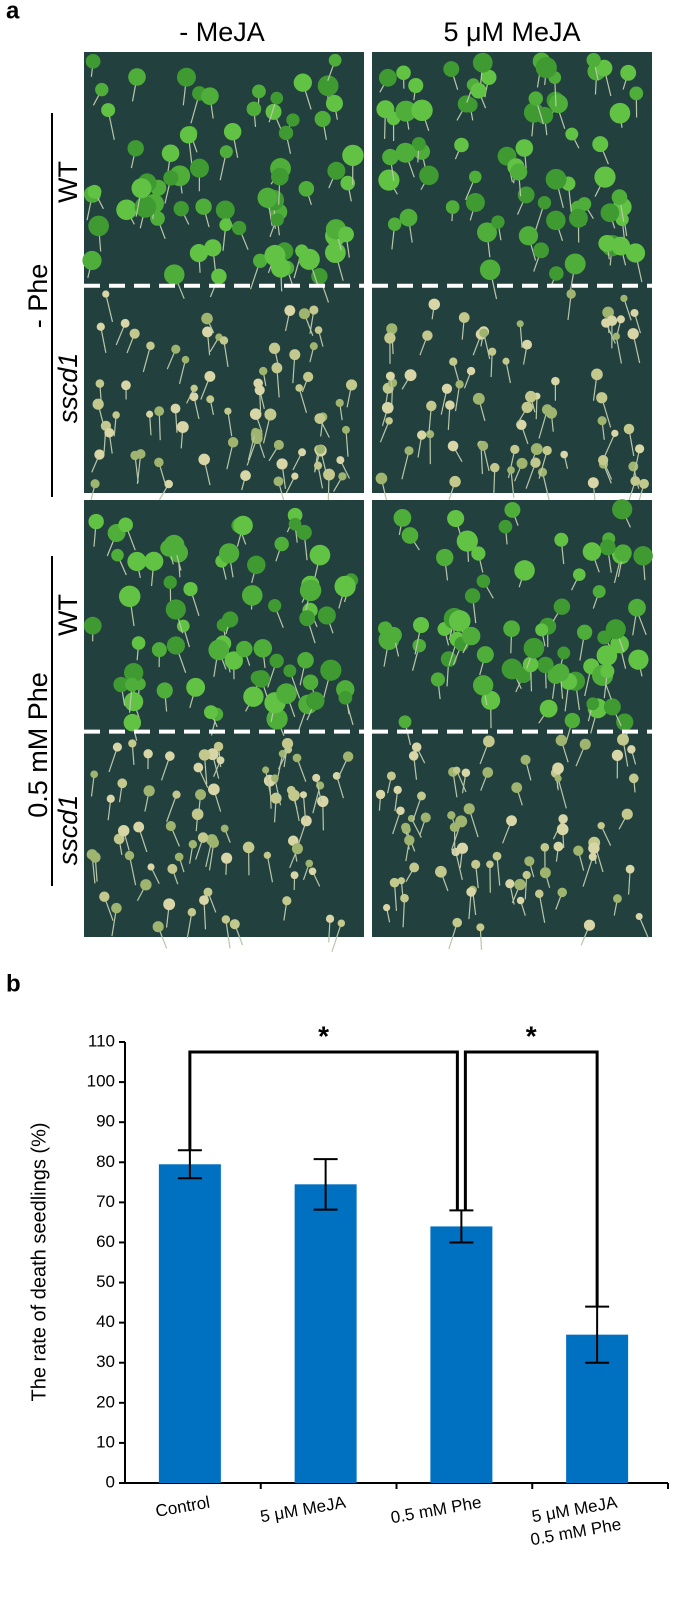  Describe the element at coordinates (325, 1333) in the screenshot. I see `bar` at that location.